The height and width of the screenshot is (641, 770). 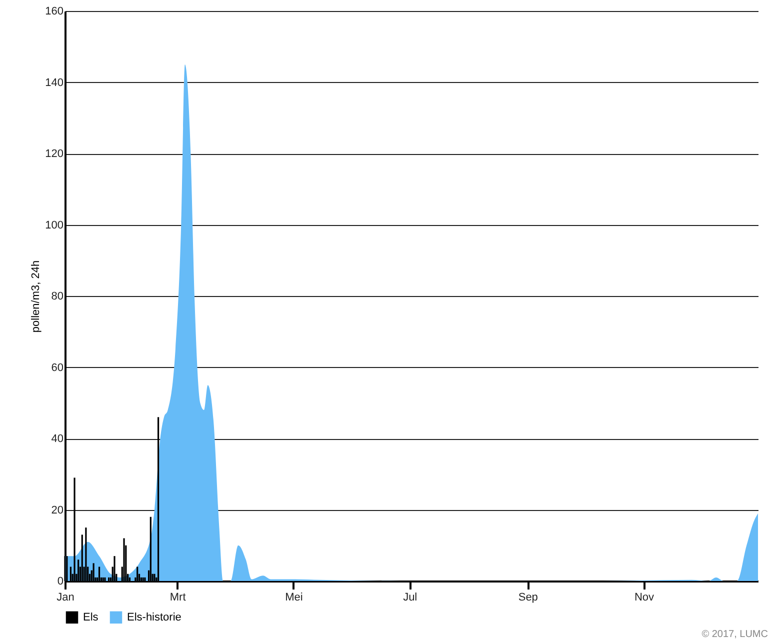 I want to click on y-tick-label: 100, so click(x=54, y=225).